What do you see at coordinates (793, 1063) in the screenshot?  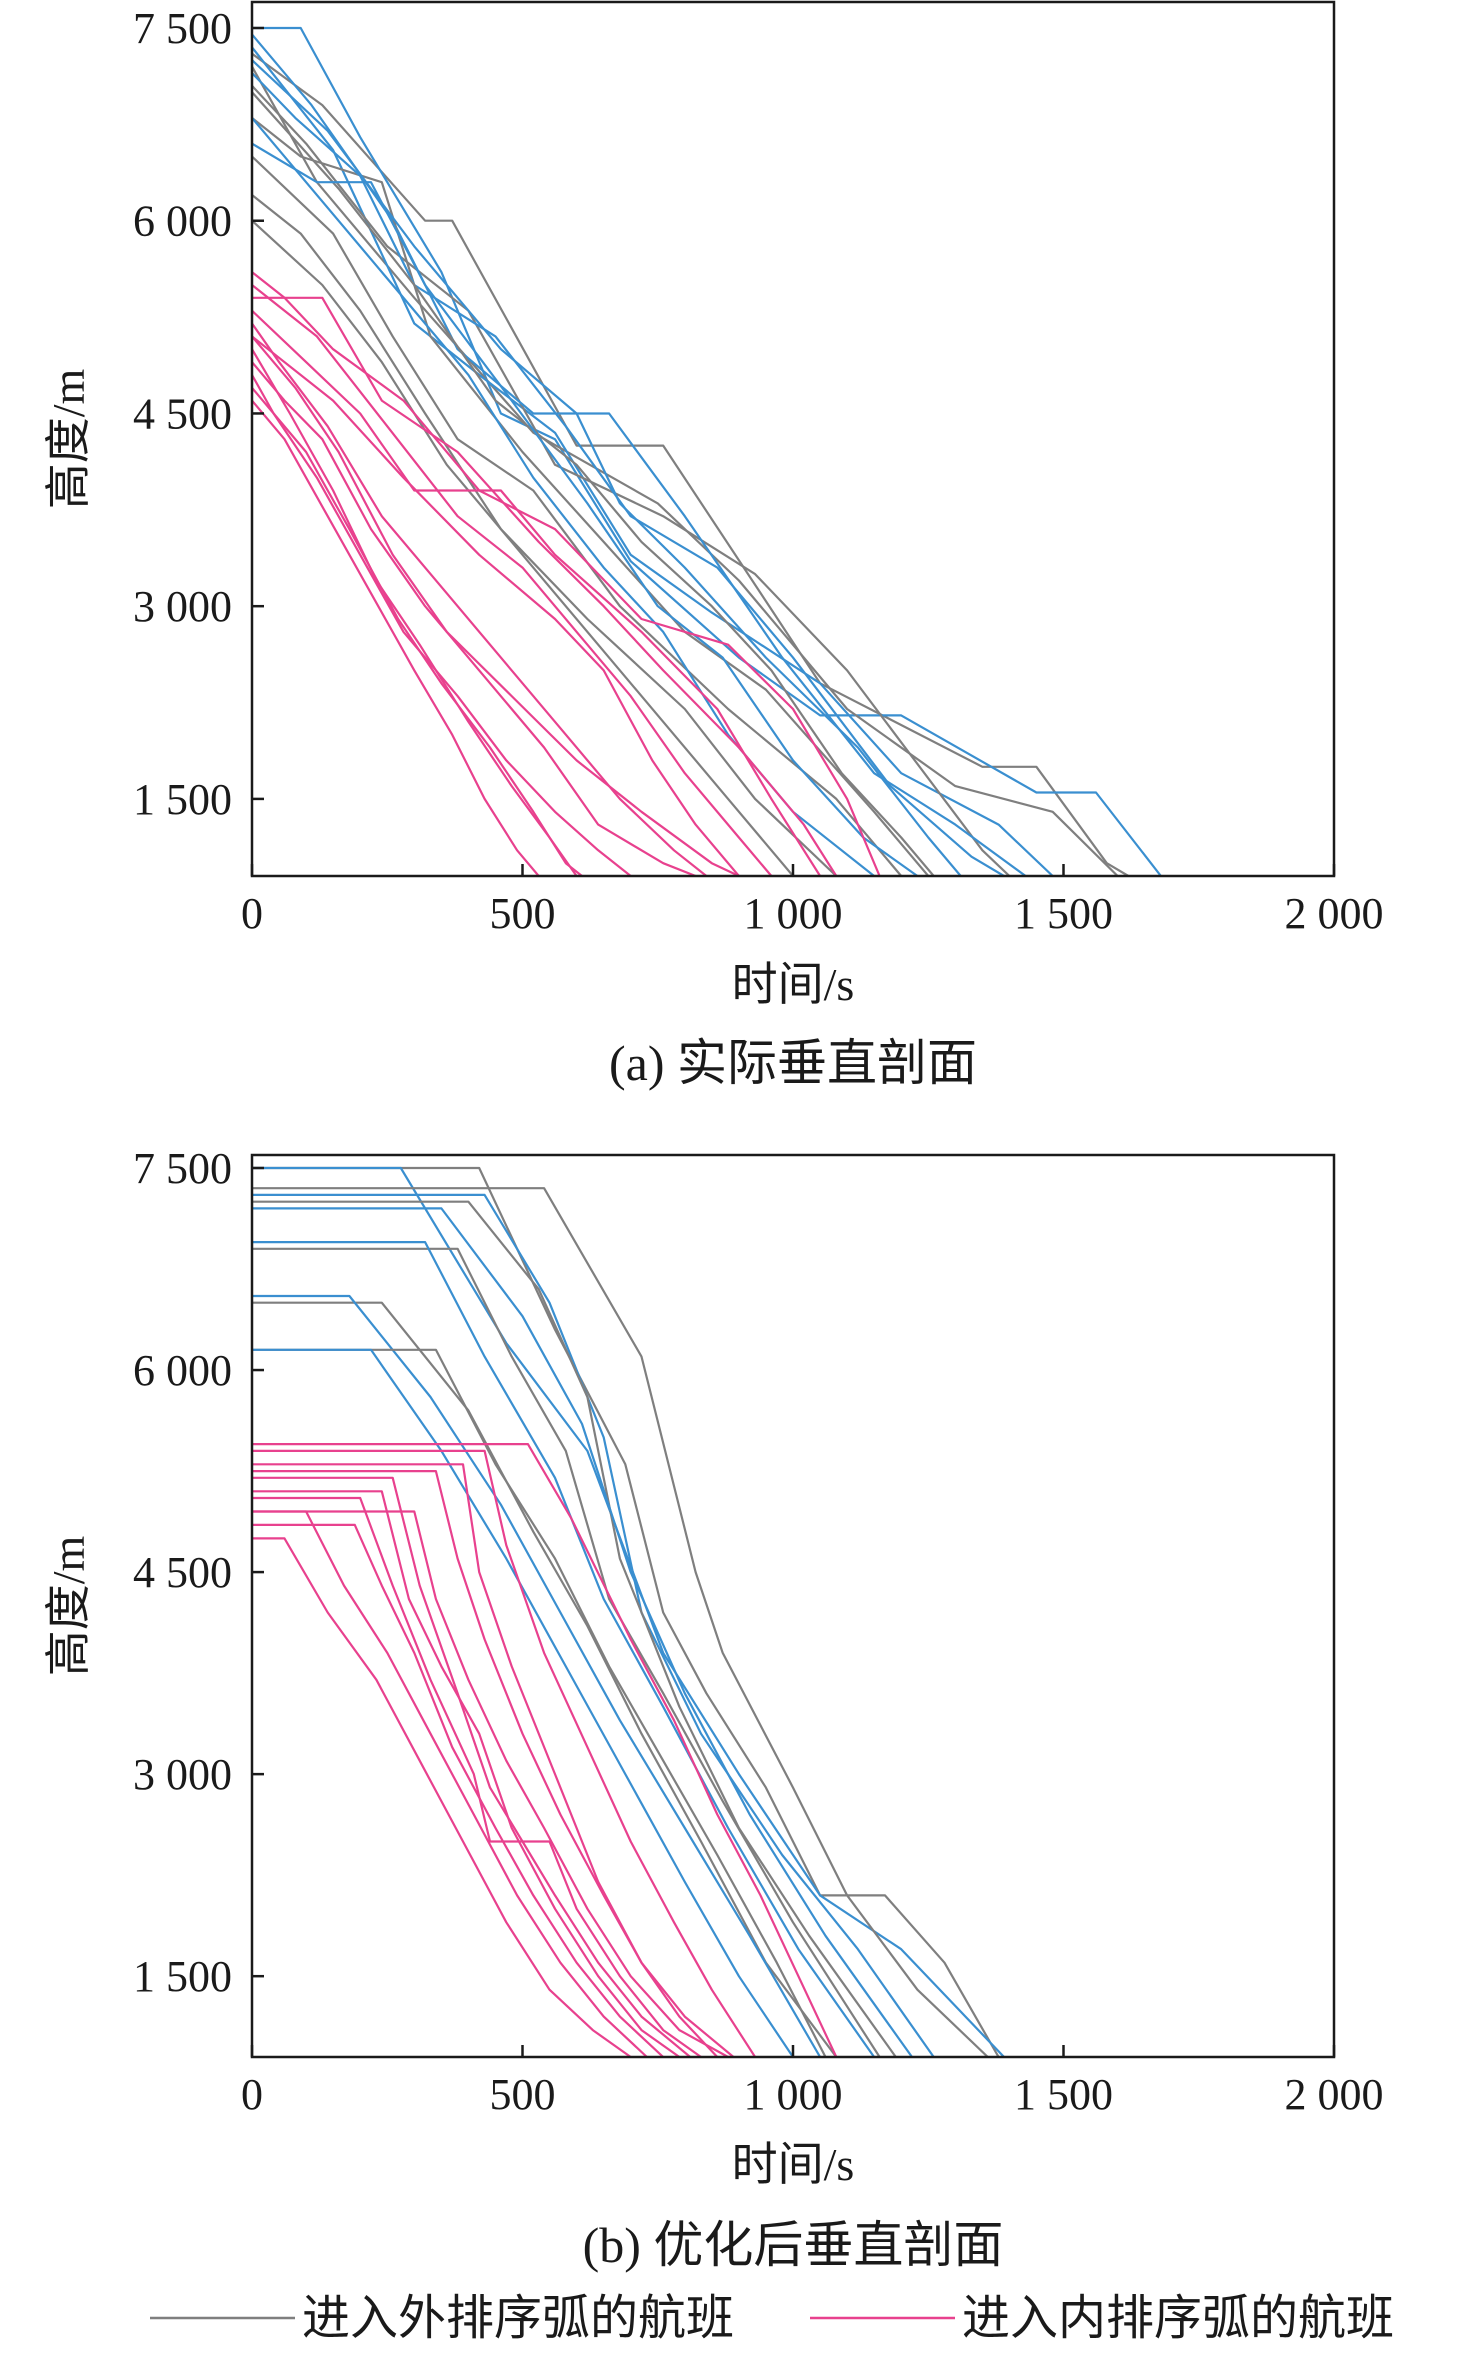 I see `caption-a: (a) 实际垂直剖面` at bounding box center [793, 1063].